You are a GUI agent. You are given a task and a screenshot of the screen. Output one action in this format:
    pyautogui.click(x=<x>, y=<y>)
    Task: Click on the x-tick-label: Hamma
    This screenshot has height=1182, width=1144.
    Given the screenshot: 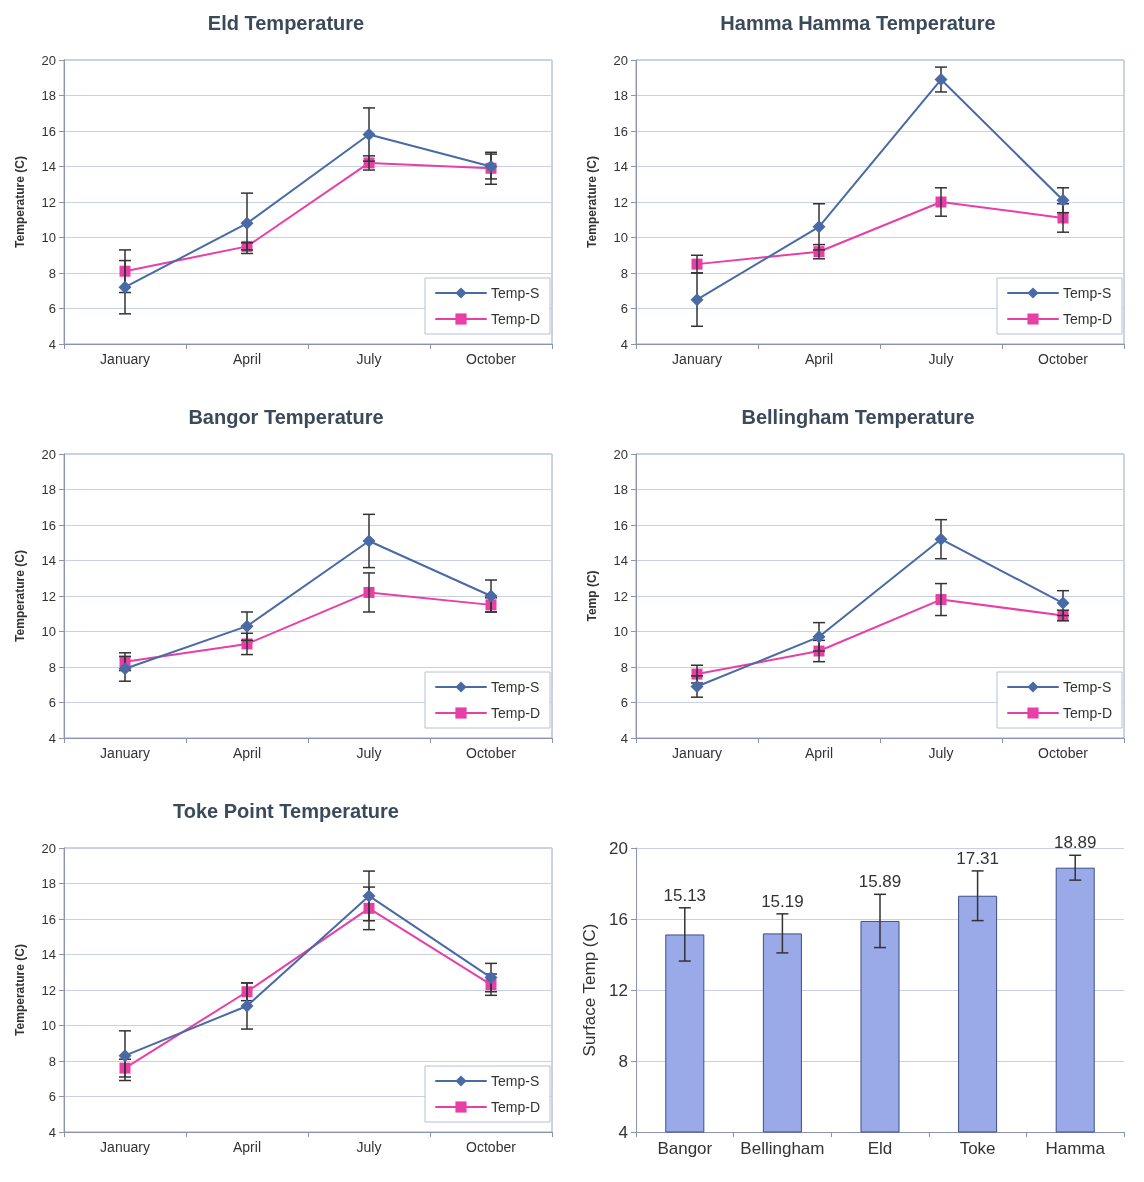 What is the action you would take?
    pyautogui.click(x=1075, y=1148)
    